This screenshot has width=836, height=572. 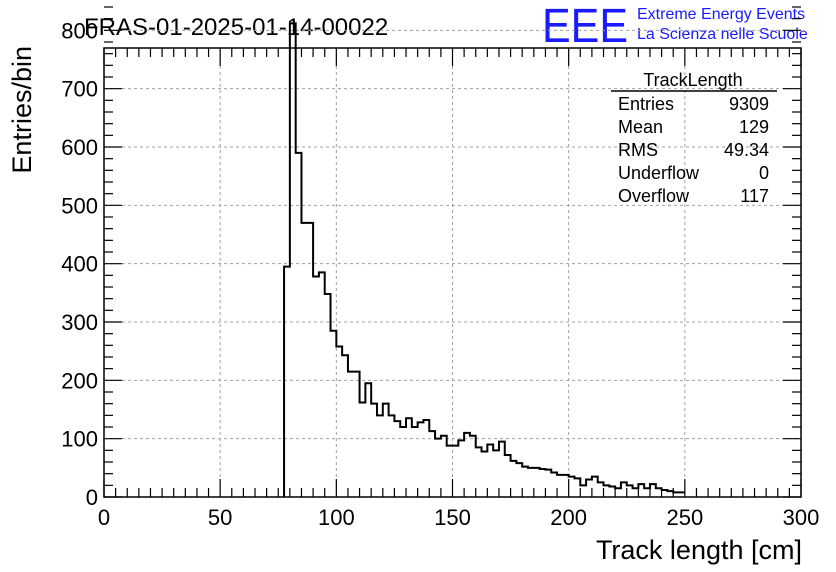 I want to click on y-tick-label-800: 800, so click(x=79, y=30).